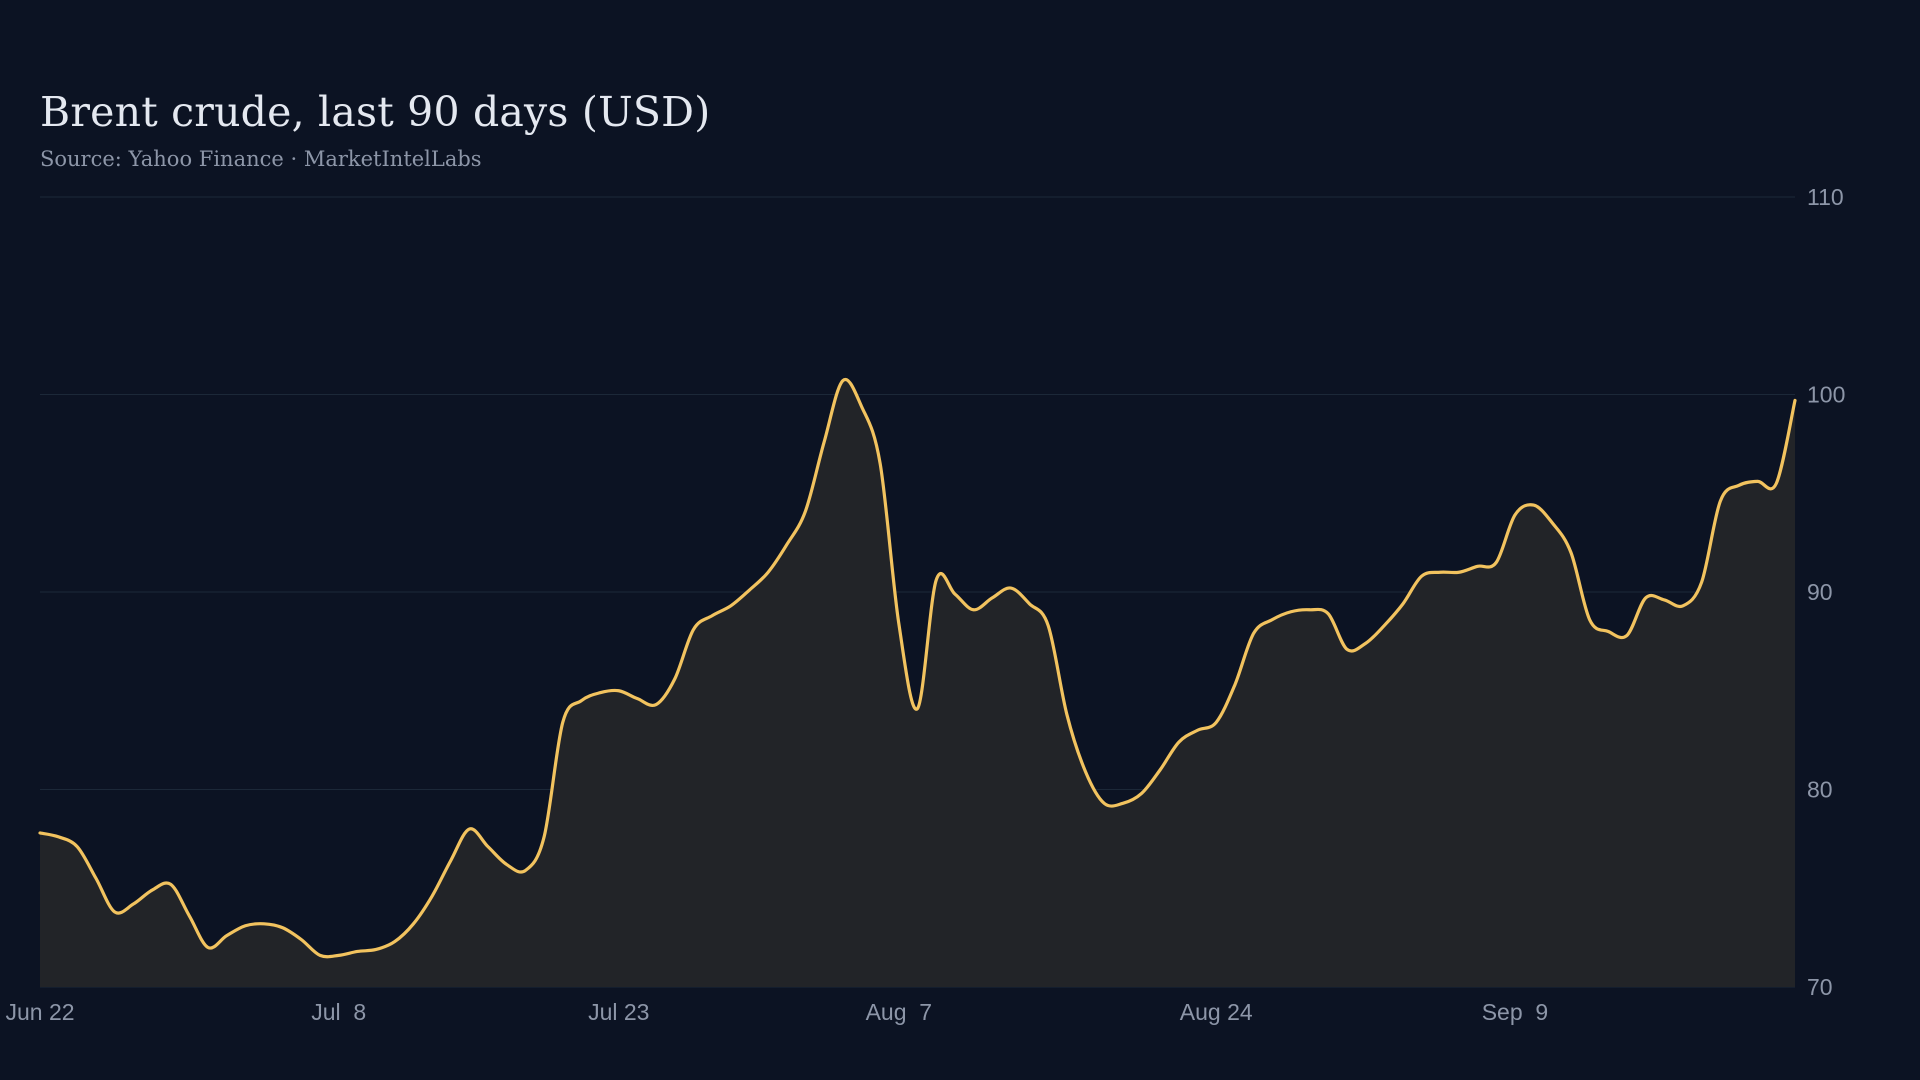 Image resolution: width=1920 pixels, height=1080 pixels. What do you see at coordinates (1820, 592) in the screenshot?
I see `y-tick-label: 90` at bounding box center [1820, 592].